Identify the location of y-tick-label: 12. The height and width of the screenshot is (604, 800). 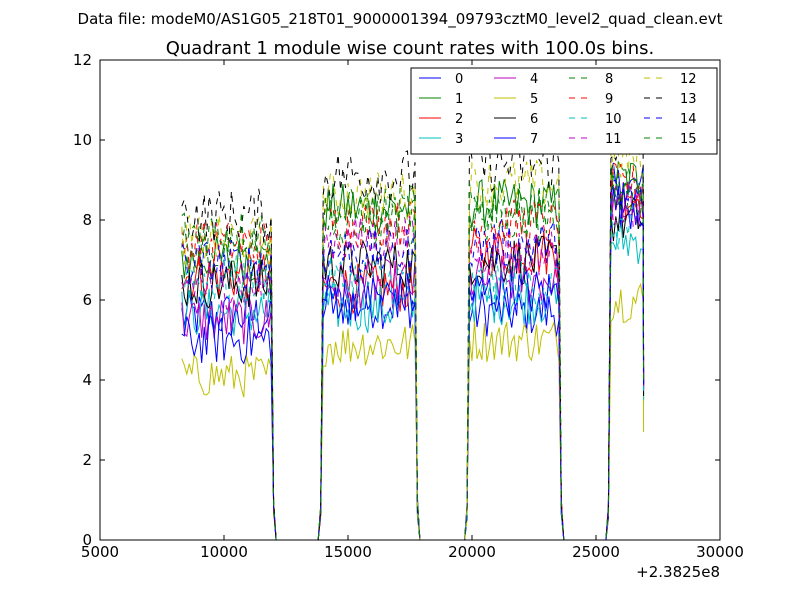
(82, 60).